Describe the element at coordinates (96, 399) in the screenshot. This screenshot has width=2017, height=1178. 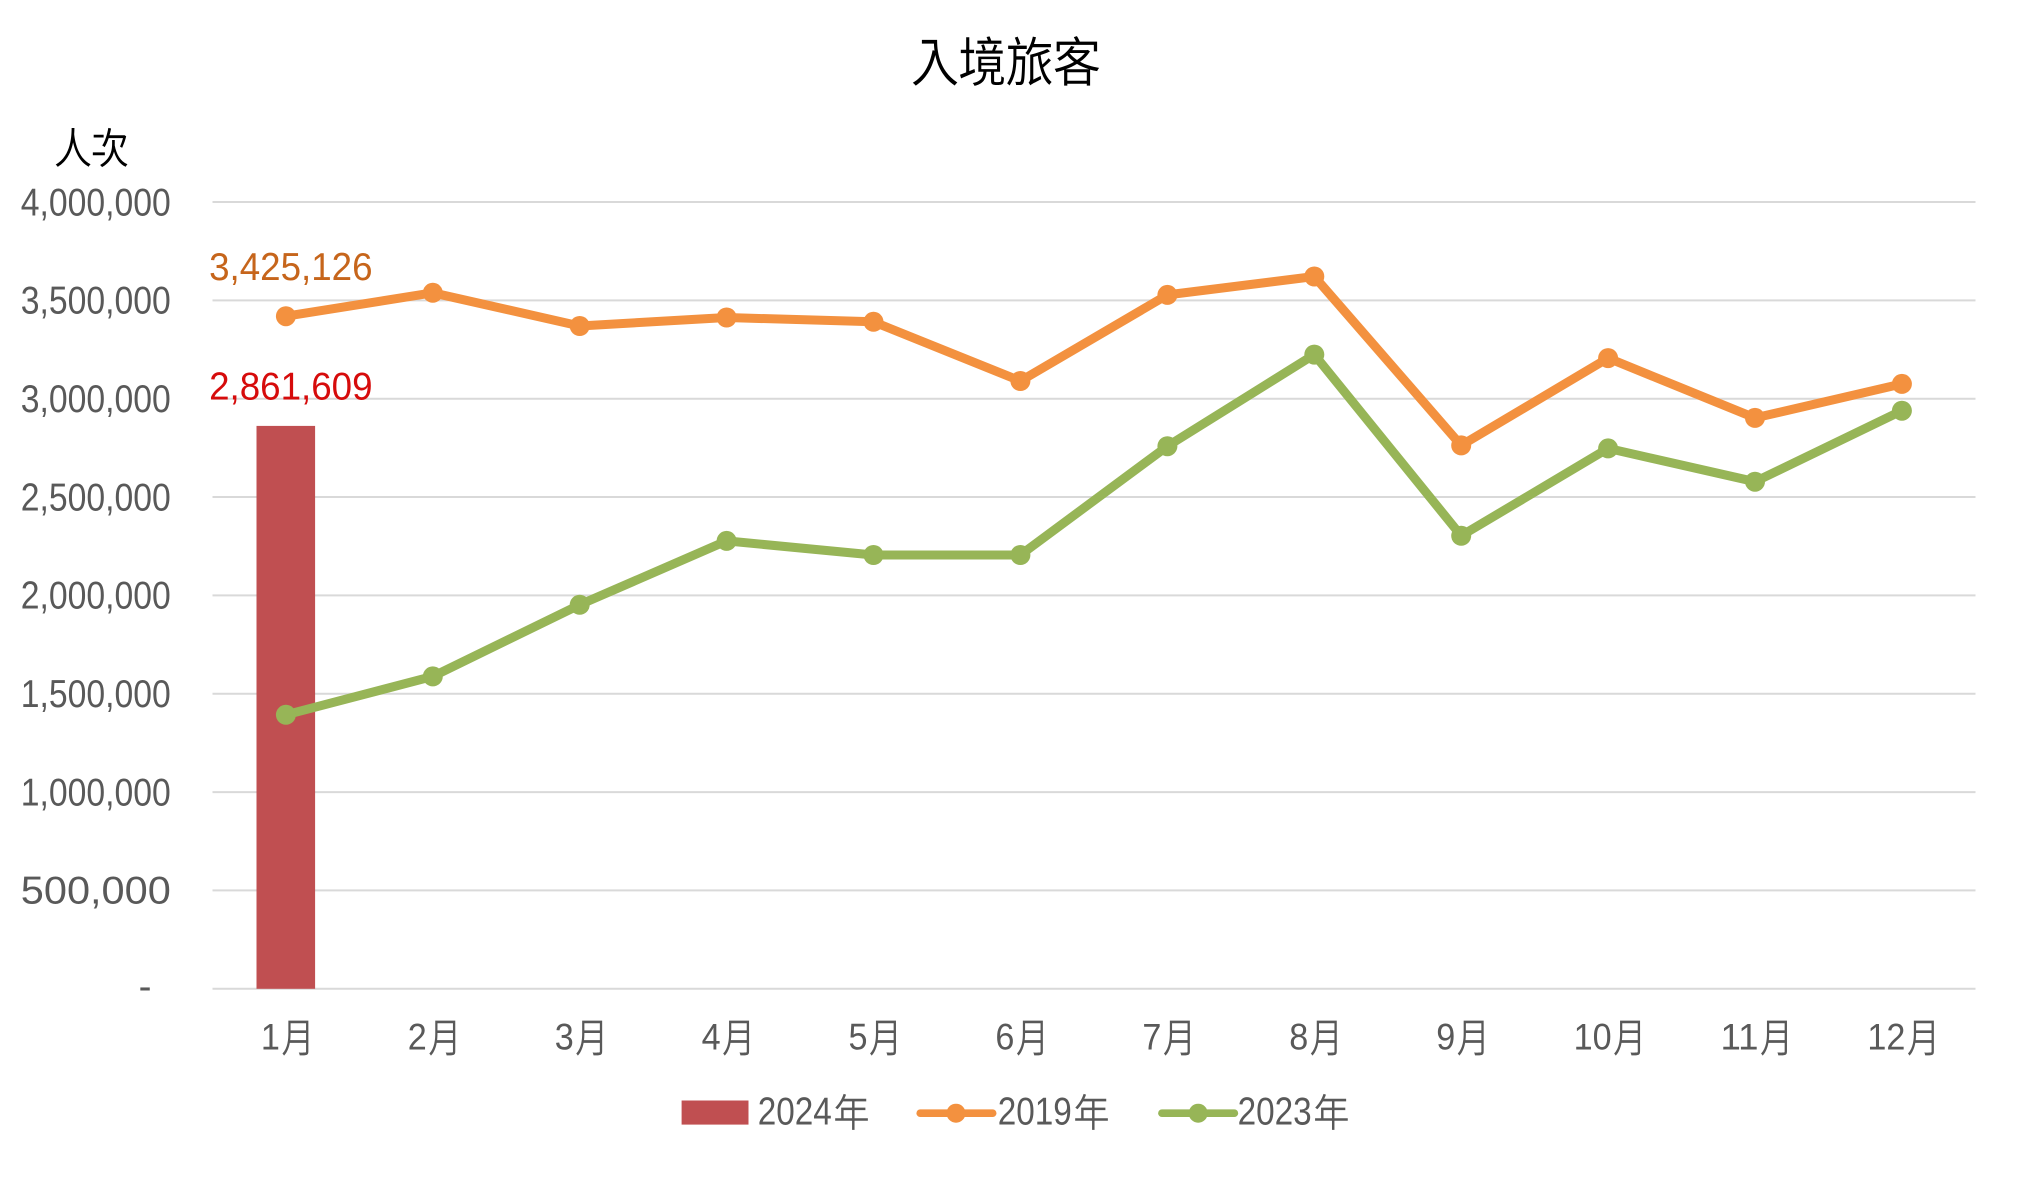
I see `svg-text: 3,000,000` at that location.